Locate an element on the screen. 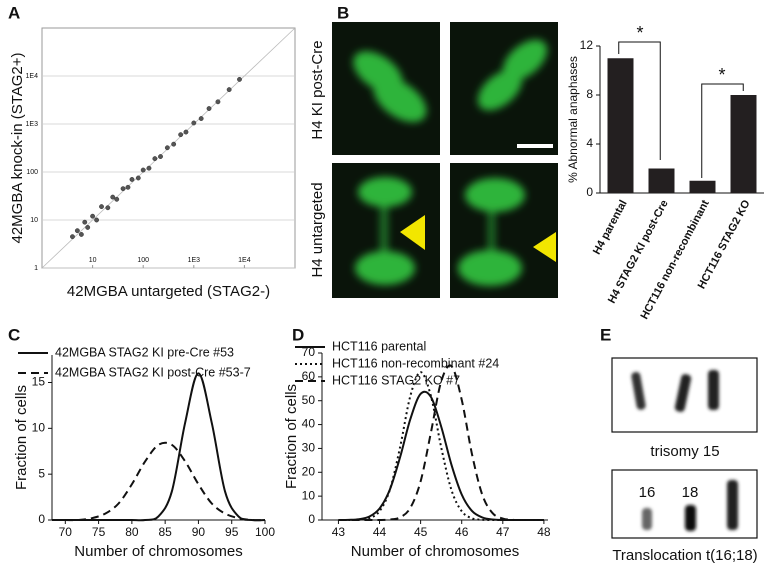 The width and height of the screenshot is (774, 570). significance: * is located at coordinates (639, 33).